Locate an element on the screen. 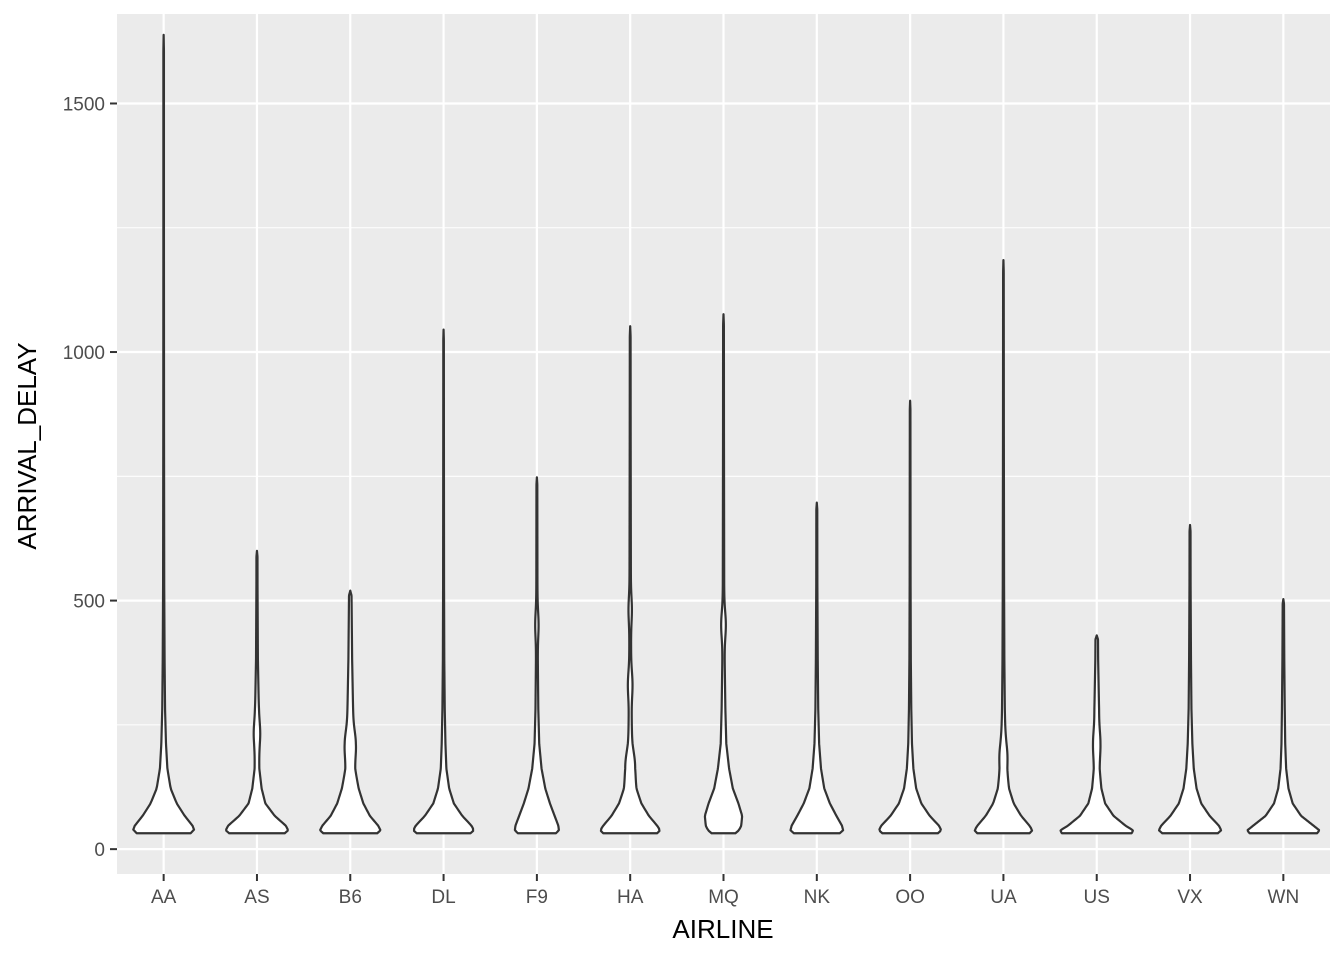 The width and height of the screenshot is (1344, 960). y-axis: 0 500 1000 1500 is located at coordinates (90, 477).